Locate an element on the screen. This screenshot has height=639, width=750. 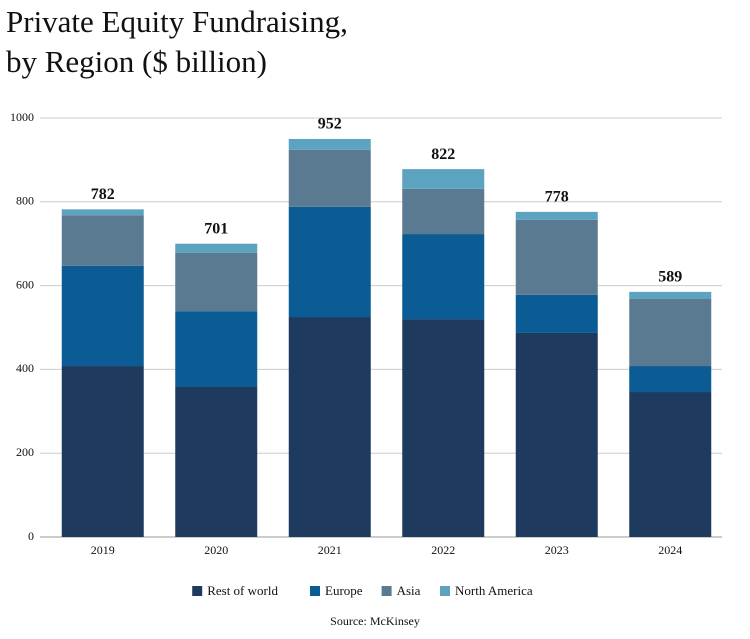
y-tick-label: 200 is located at coordinates (25, 452).